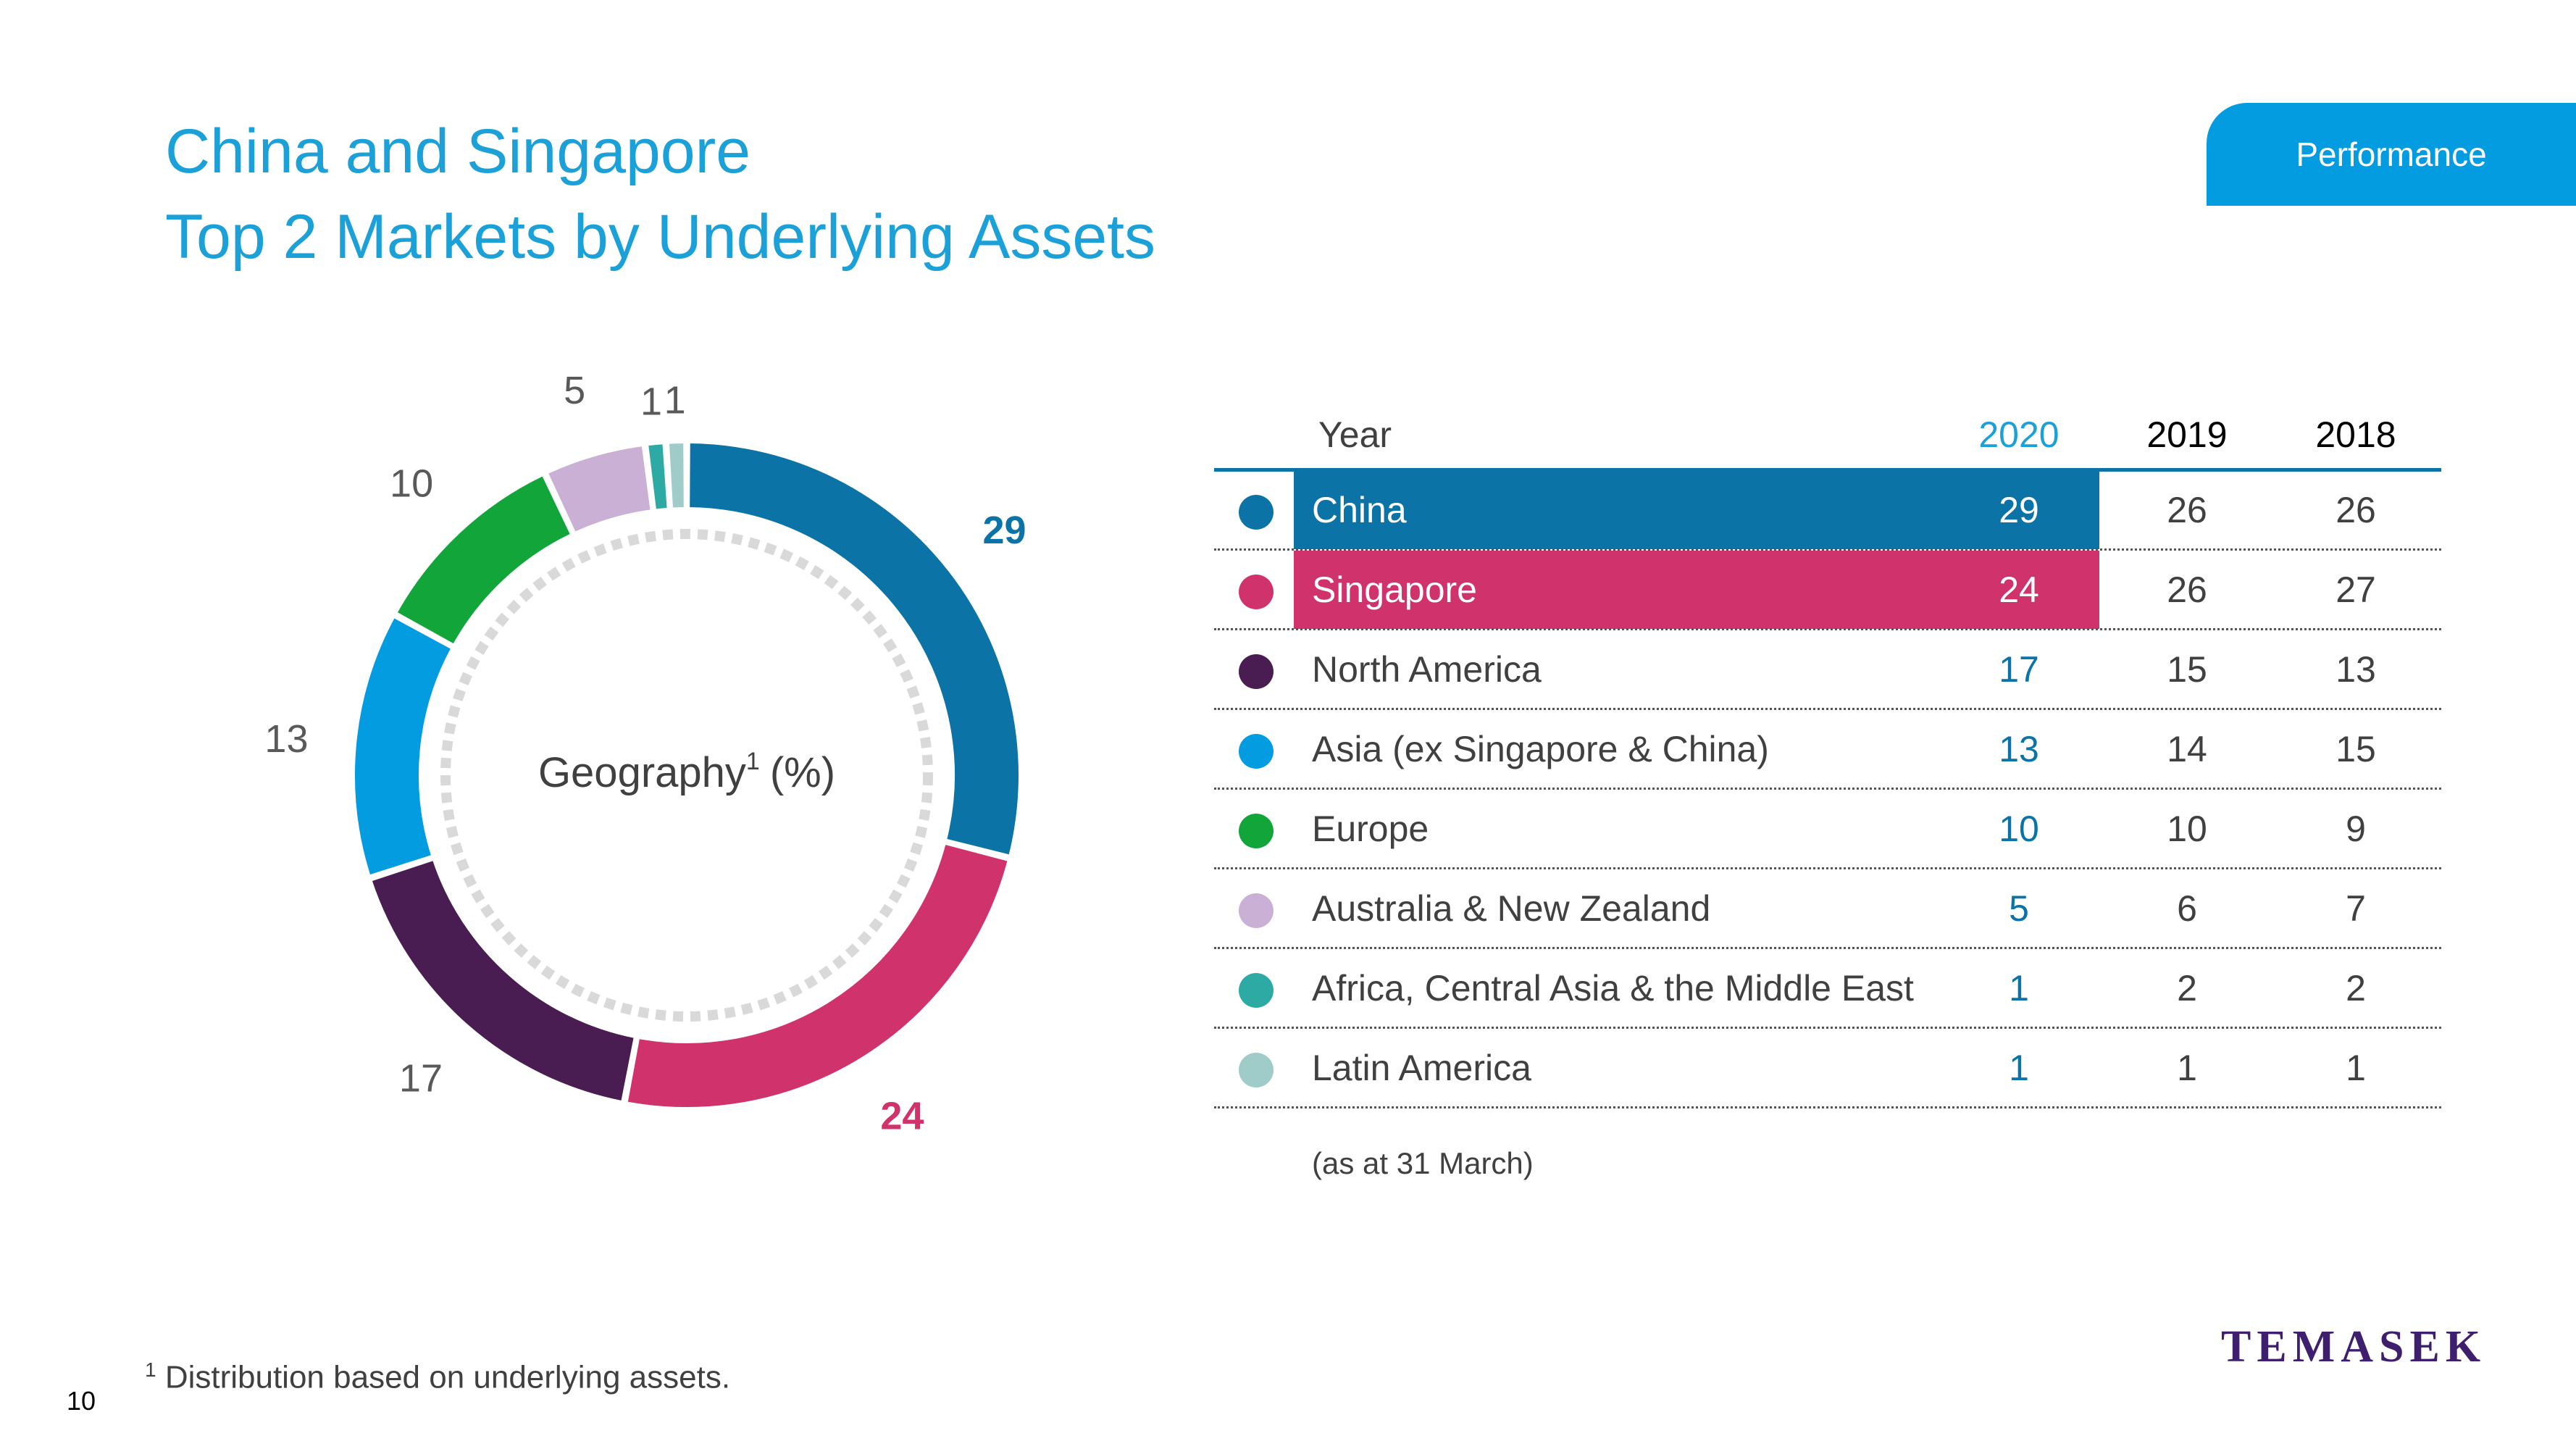  What do you see at coordinates (2019, 908) in the screenshot?
I see `value-2020: 5` at bounding box center [2019, 908].